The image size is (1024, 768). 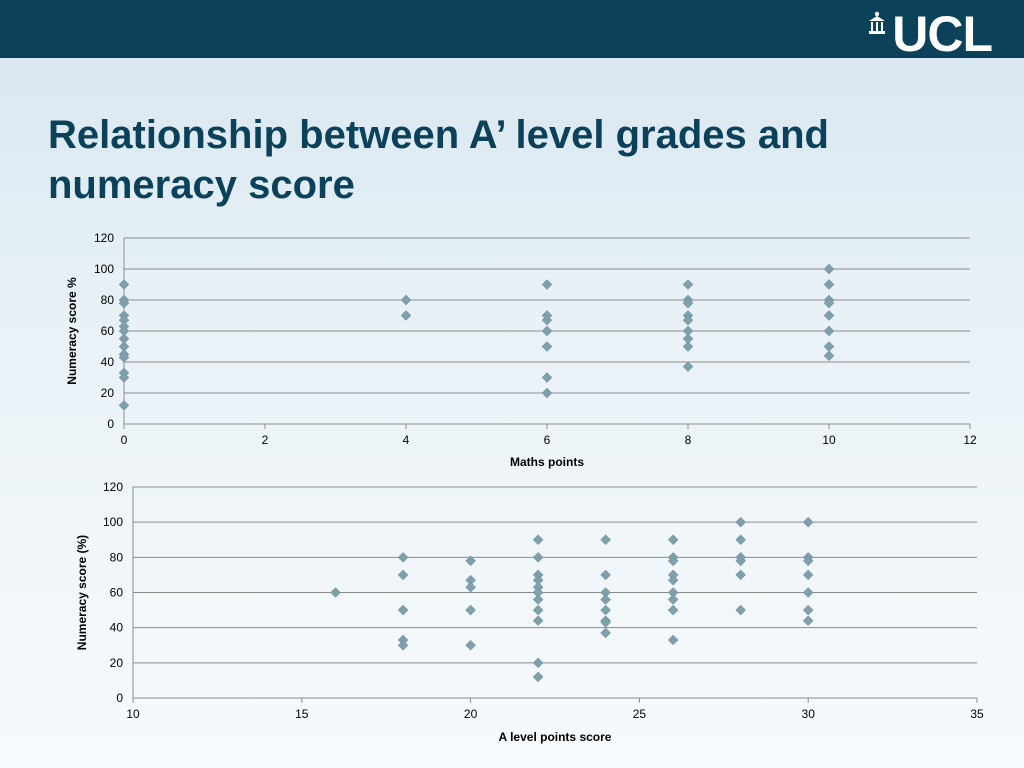 What do you see at coordinates (471, 714) in the screenshot?
I see `x-tick-label: 20` at bounding box center [471, 714].